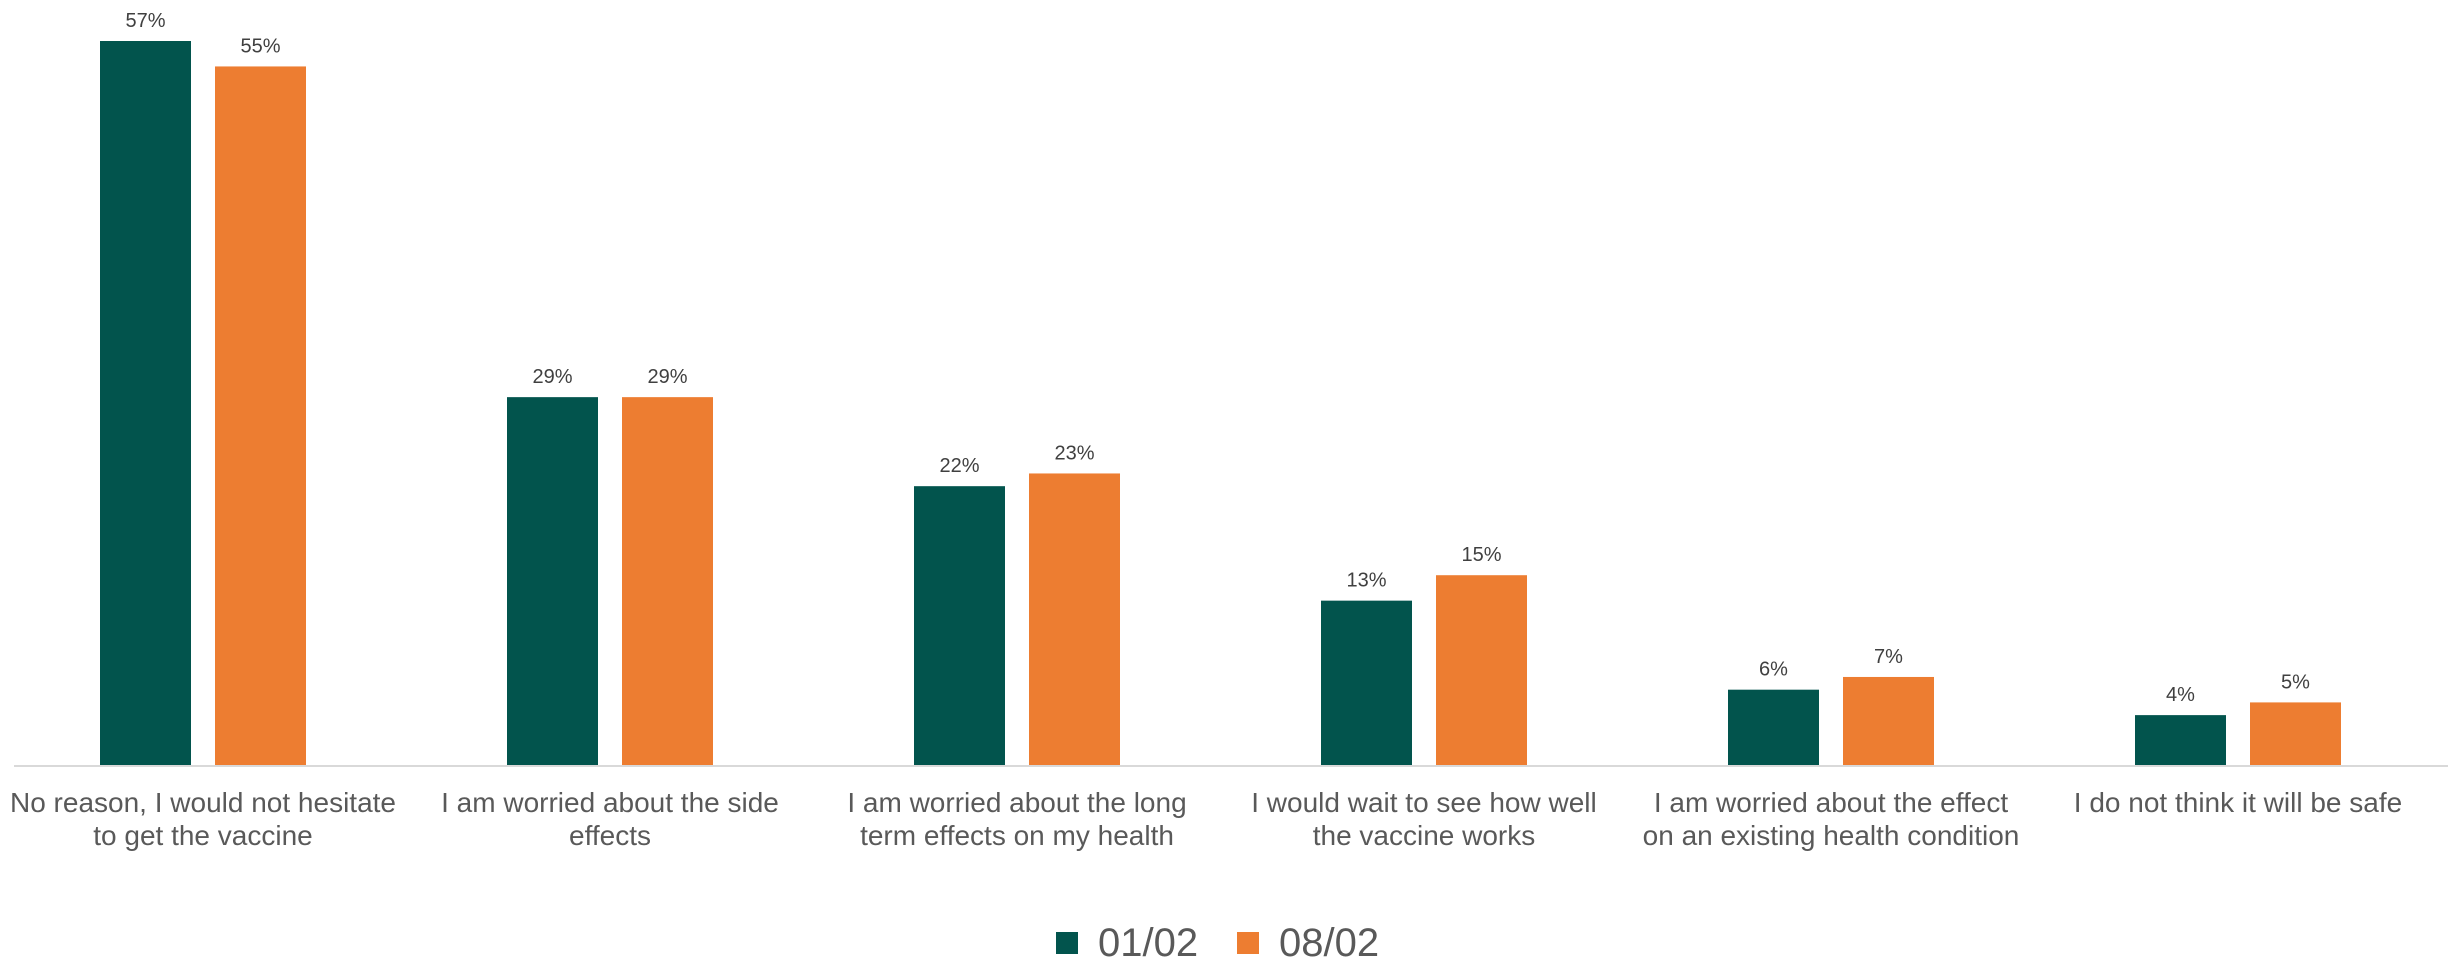 The height and width of the screenshot is (960, 2448). What do you see at coordinates (260, 46) in the screenshot?
I see `data-label-2-1: 55%` at bounding box center [260, 46].